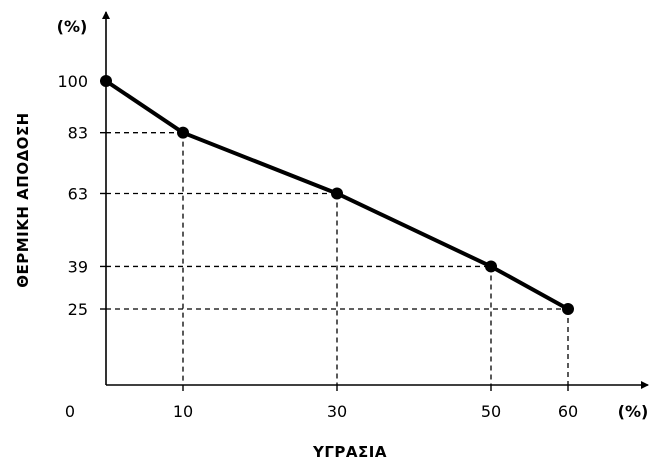 Image resolution: width=651 pixels, height=459 pixels. I want to click on y-tick-label: 39, so click(78, 266).